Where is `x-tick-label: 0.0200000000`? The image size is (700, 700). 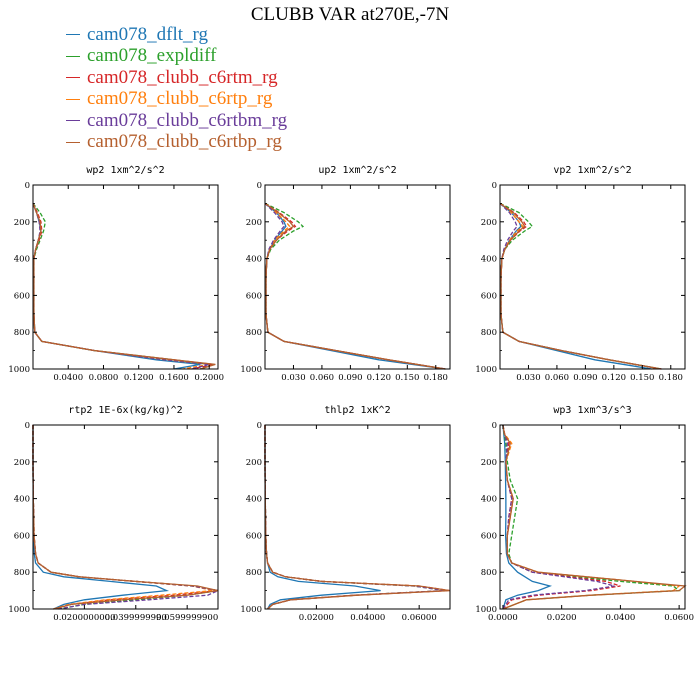
x-tick-label: 0.0200000000 is located at coordinates (84, 618).